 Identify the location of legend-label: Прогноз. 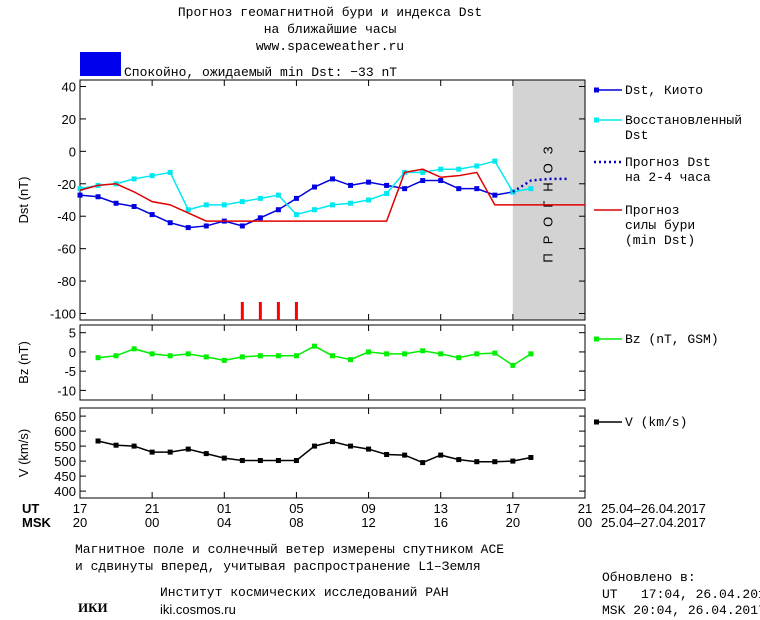
(652, 210).